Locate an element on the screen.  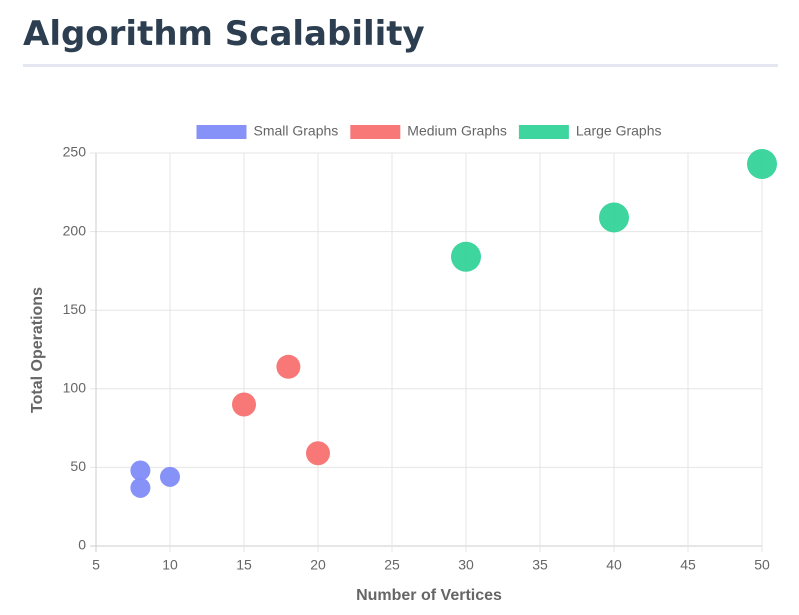
legend-label: Small Graphs is located at coordinates (295, 131).